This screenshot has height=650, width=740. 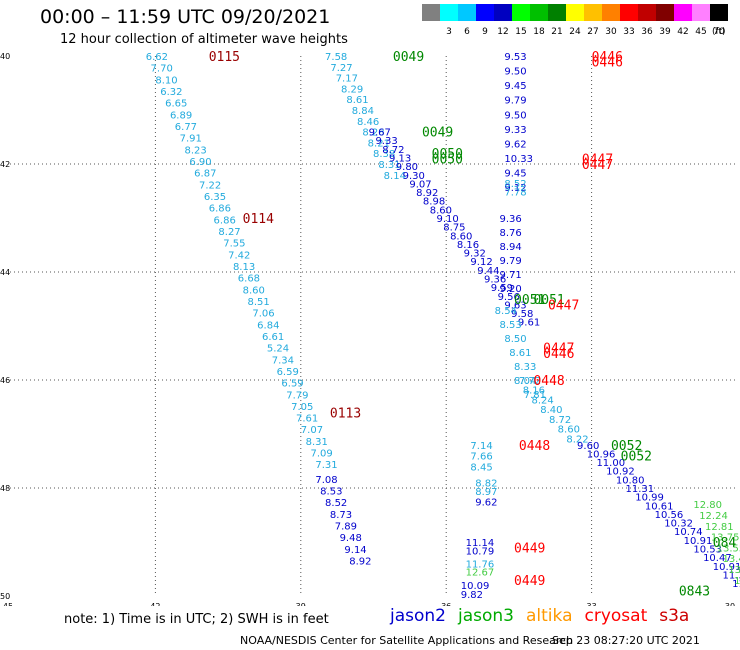 What do you see at coordinates (449, 32) in the screenshot?
I see `legend-label: 3` at bounding box center [449, 32].